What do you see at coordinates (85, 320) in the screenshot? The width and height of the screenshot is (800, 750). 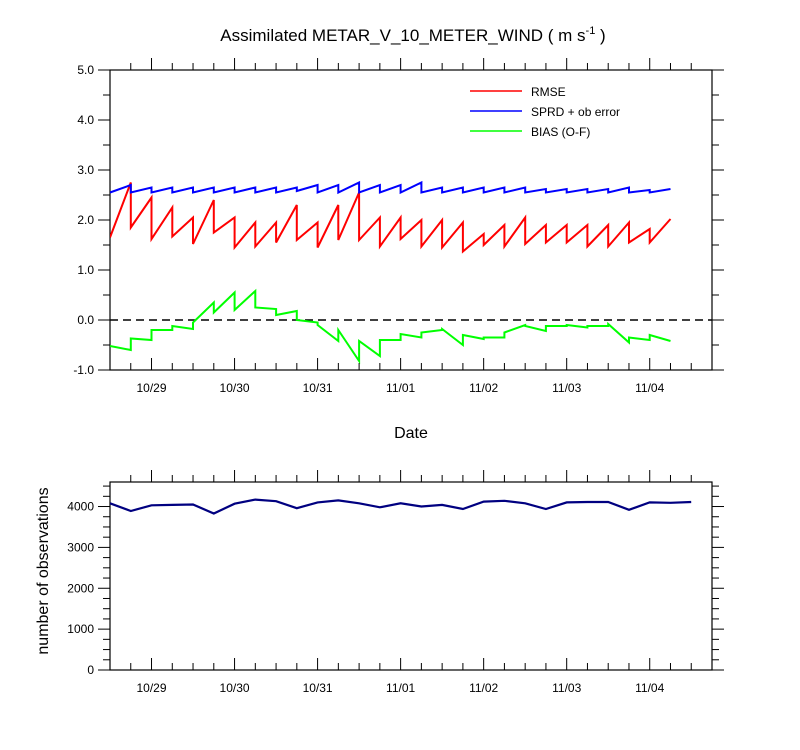 I see `y-tick-label: 0.0` at bounding box center [85, 320].